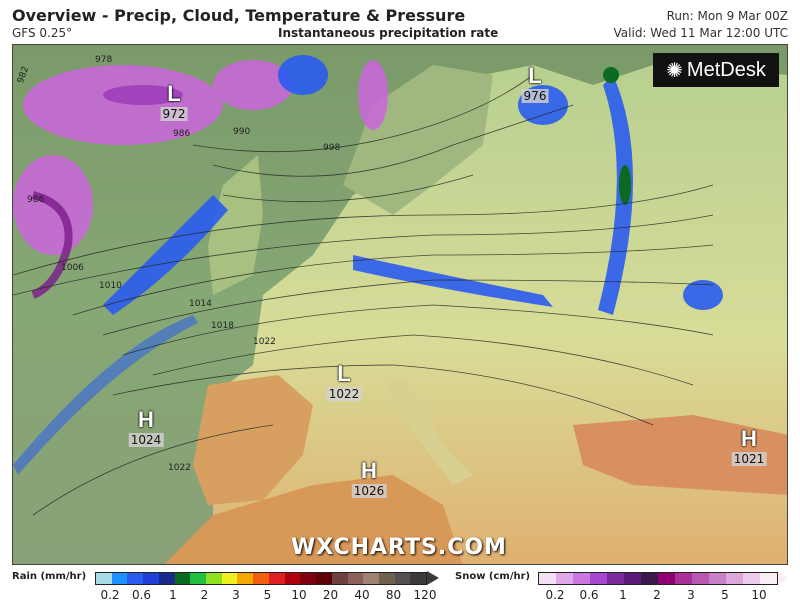 The width and height of the screenshot is (800, 613). Describe the element at coordinates (200, 304) in the screenshot. I see `isobar-label: 1014` at that location.